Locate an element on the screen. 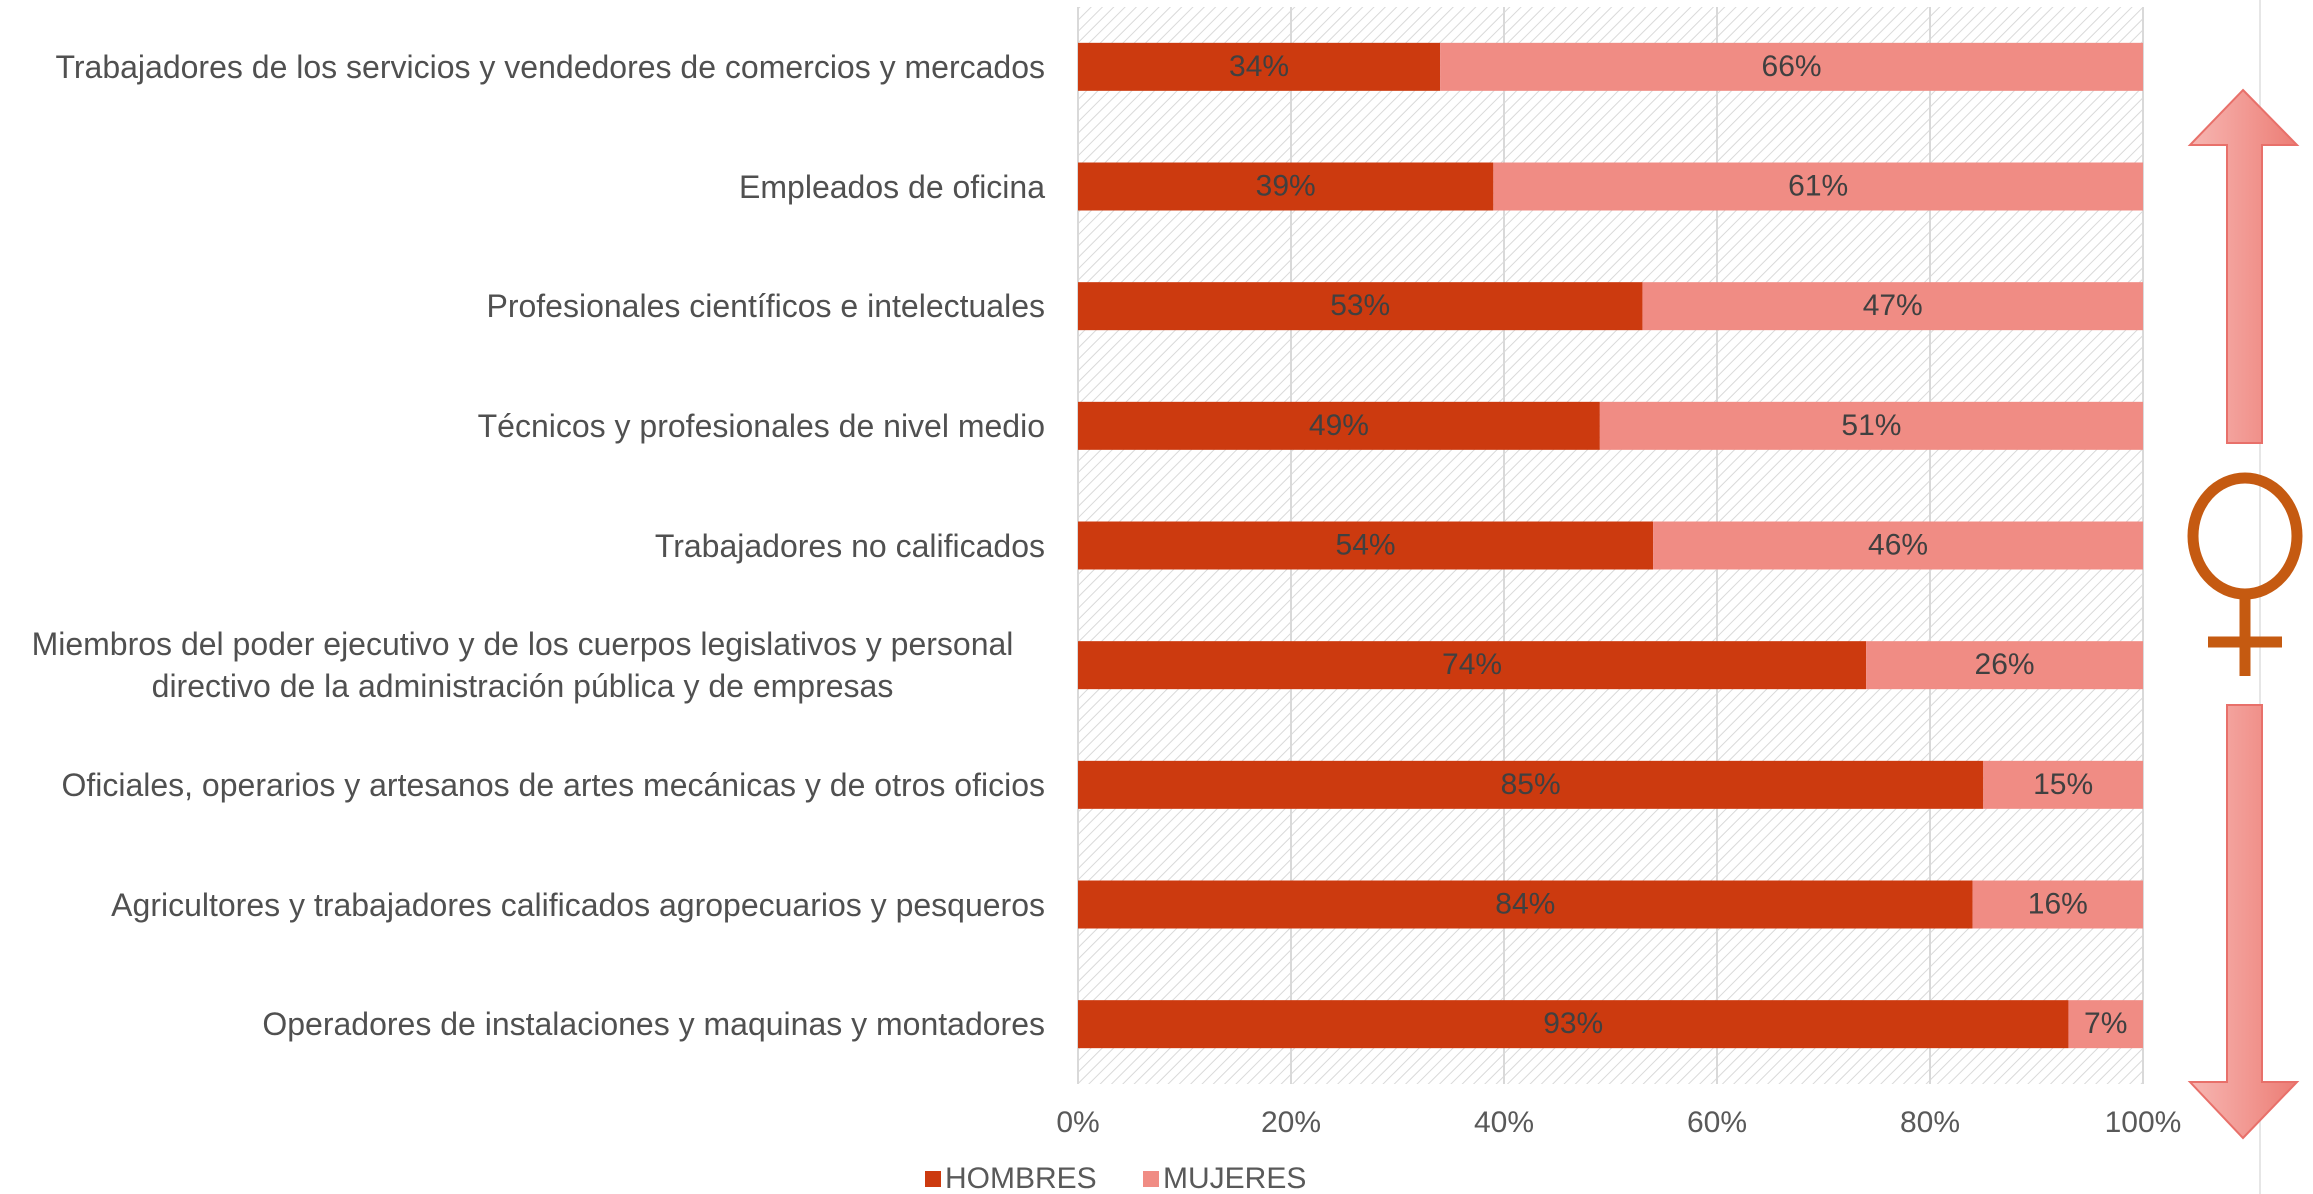 This screenshot has width=2313, height=1194. x-tick-label: 100% is located at coordinates (2143, 1122).